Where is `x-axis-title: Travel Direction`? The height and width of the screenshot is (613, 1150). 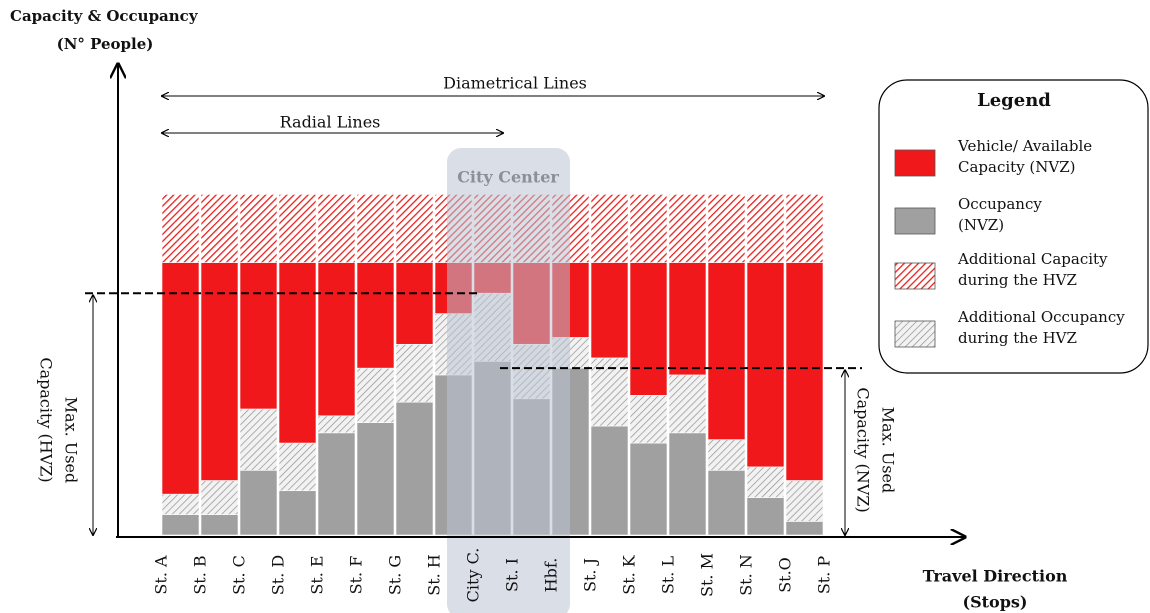
x-axis-title: Travel Direction is located at coordinates (995, 576).